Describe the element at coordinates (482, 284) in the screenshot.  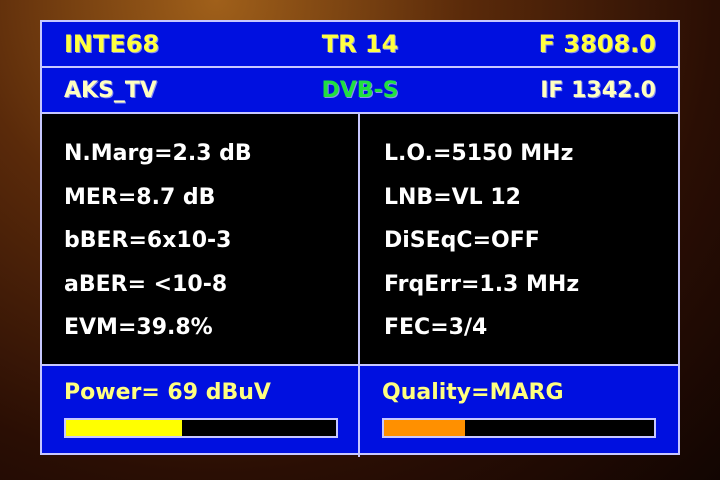
I see `param-frqerr: FrqErr=1.3 MHz` at that location.